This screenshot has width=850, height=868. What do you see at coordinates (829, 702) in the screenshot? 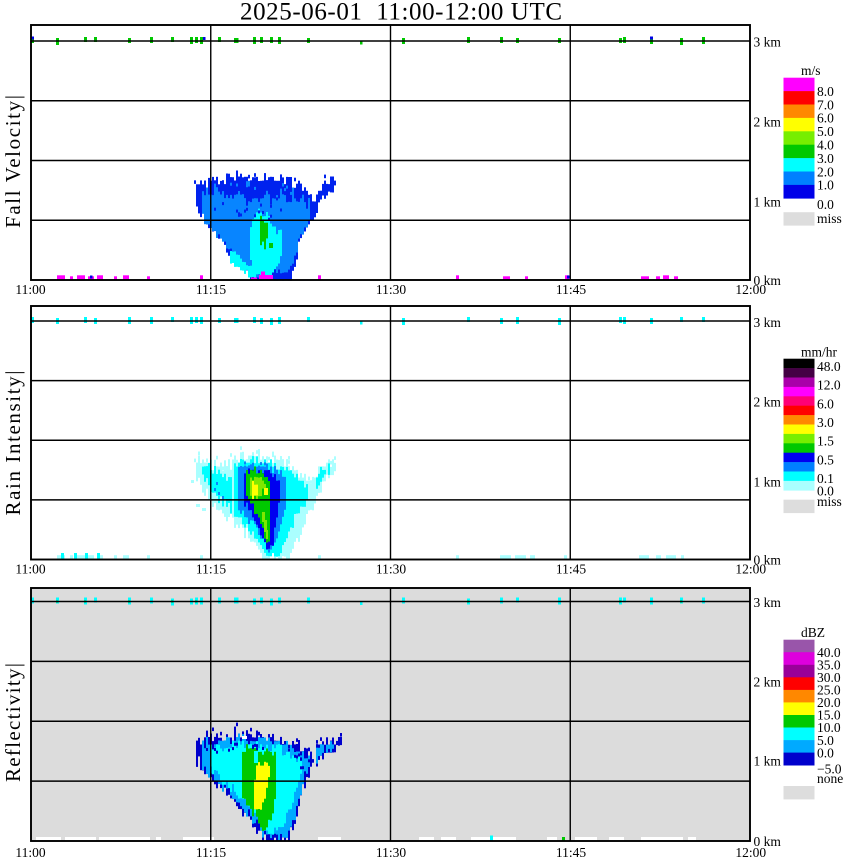
I see `svg-text: 20.0` at bounding box center [829, 702].